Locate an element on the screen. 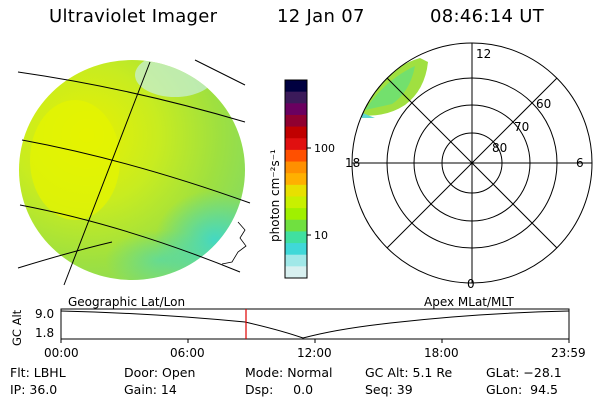  status-dsp: Dsp: 0.0 is located at coordinates (279, 389).